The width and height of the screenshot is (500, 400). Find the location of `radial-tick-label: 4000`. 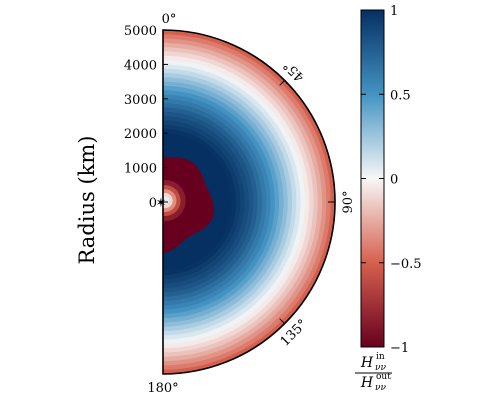

radial-tick-label: 4000 is located at coordinates (140, 65).